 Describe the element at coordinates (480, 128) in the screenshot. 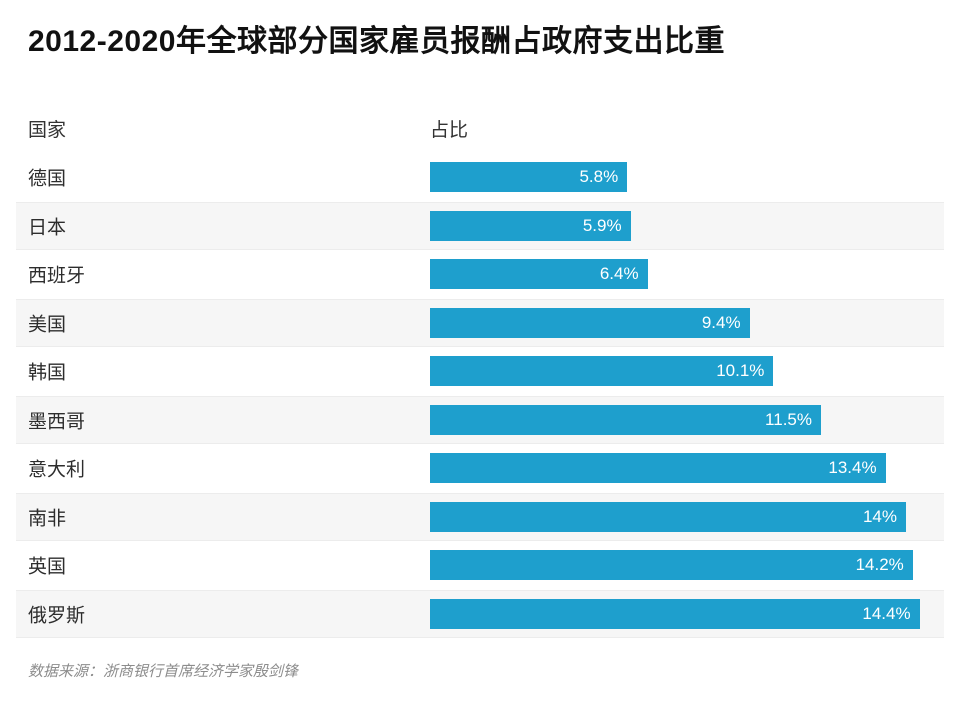

I see `column-headers: 国家 占比` at that location.